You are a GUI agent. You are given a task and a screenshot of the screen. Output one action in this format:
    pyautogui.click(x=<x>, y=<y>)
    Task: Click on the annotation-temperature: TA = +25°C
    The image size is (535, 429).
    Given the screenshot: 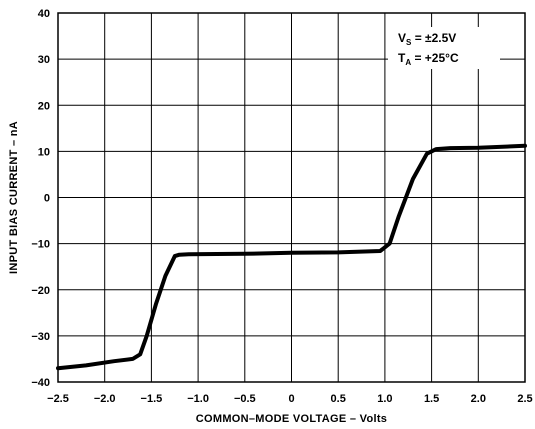 What is the action you would take?
    pyautogui.click(x=428, y=59)
    